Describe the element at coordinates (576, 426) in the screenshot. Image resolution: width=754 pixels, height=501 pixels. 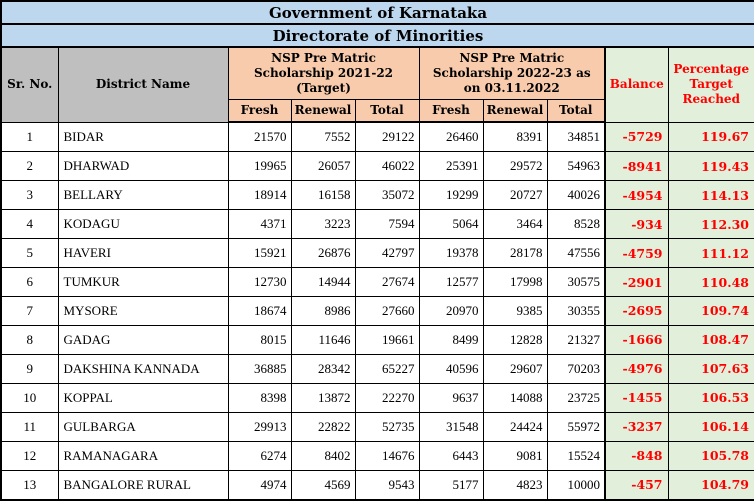
I see `cell-total-2022: 55972` at that location.